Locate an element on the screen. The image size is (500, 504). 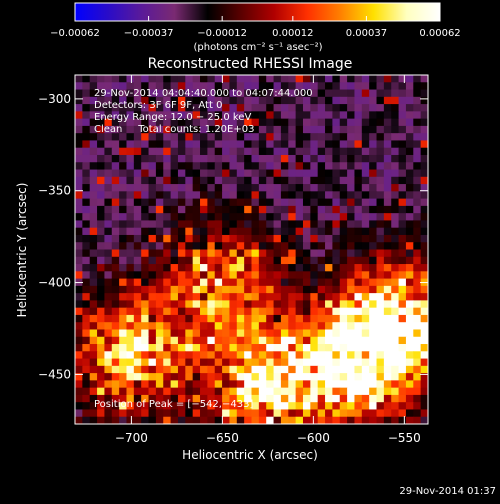
colorbar-gradient is located at coordinates (257, 12).